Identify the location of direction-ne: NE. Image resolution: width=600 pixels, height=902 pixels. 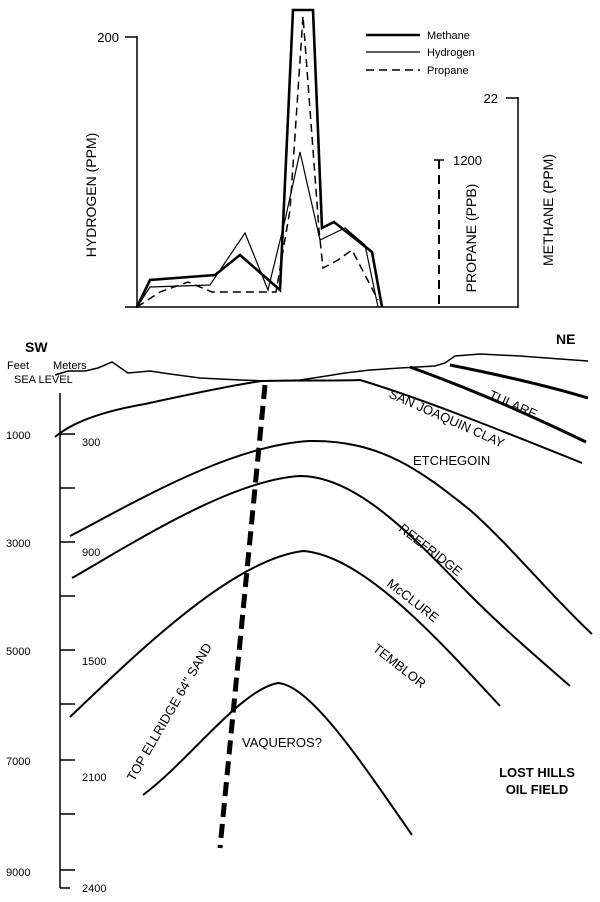
(565, 339).